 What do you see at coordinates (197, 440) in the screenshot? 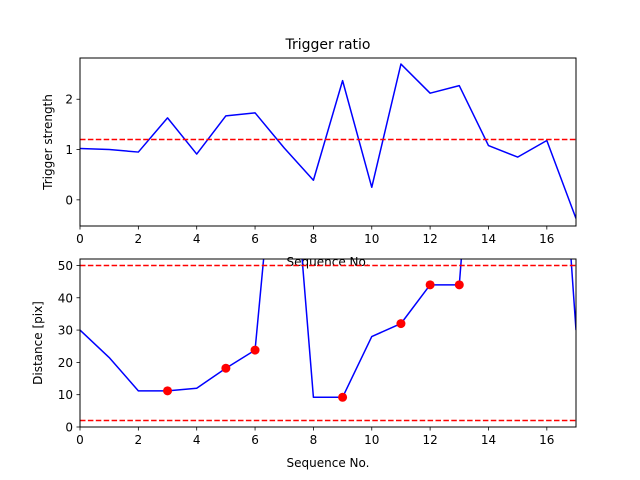
I see `bottom-x-tick-label: 4` at bounding box center [197, 440].